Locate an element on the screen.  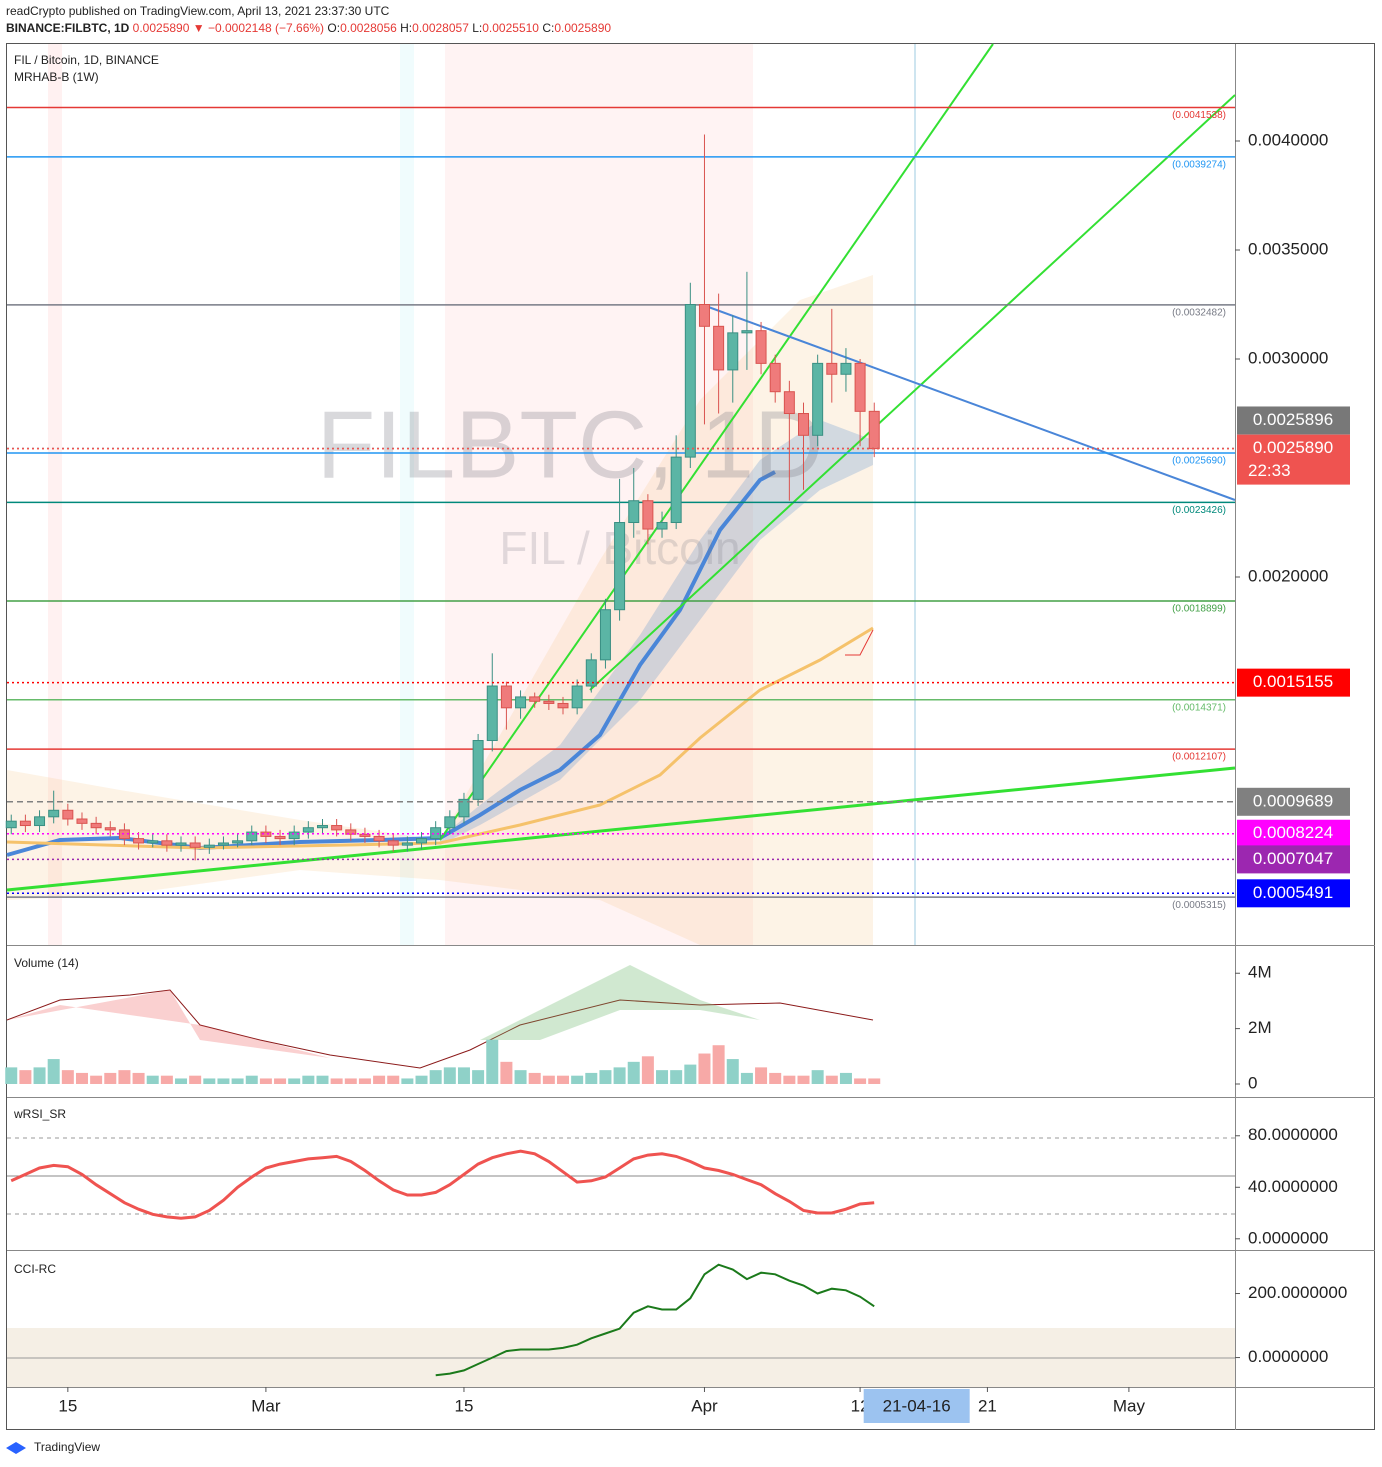
indicator-title: MRHAB-B (1W) is located at coordinates (56, 77).